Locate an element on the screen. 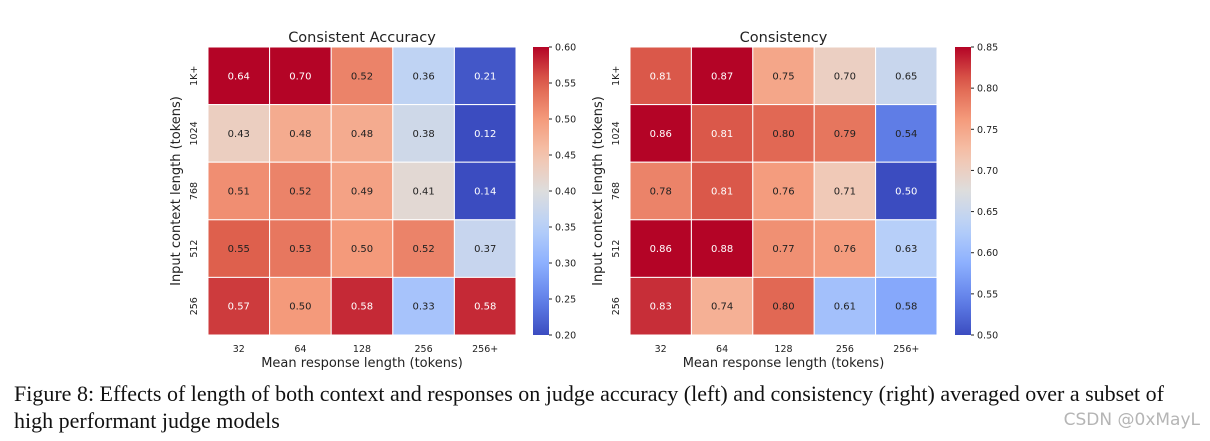 The width and height of the screenshot is (1210, 441). cell-value-label: 0.75 is located at coordinates (783, 76).